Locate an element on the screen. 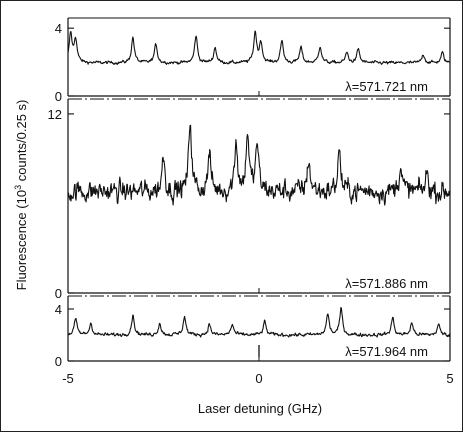  panel-label: λ=571.886 nm is located at coordinates (386, 283).